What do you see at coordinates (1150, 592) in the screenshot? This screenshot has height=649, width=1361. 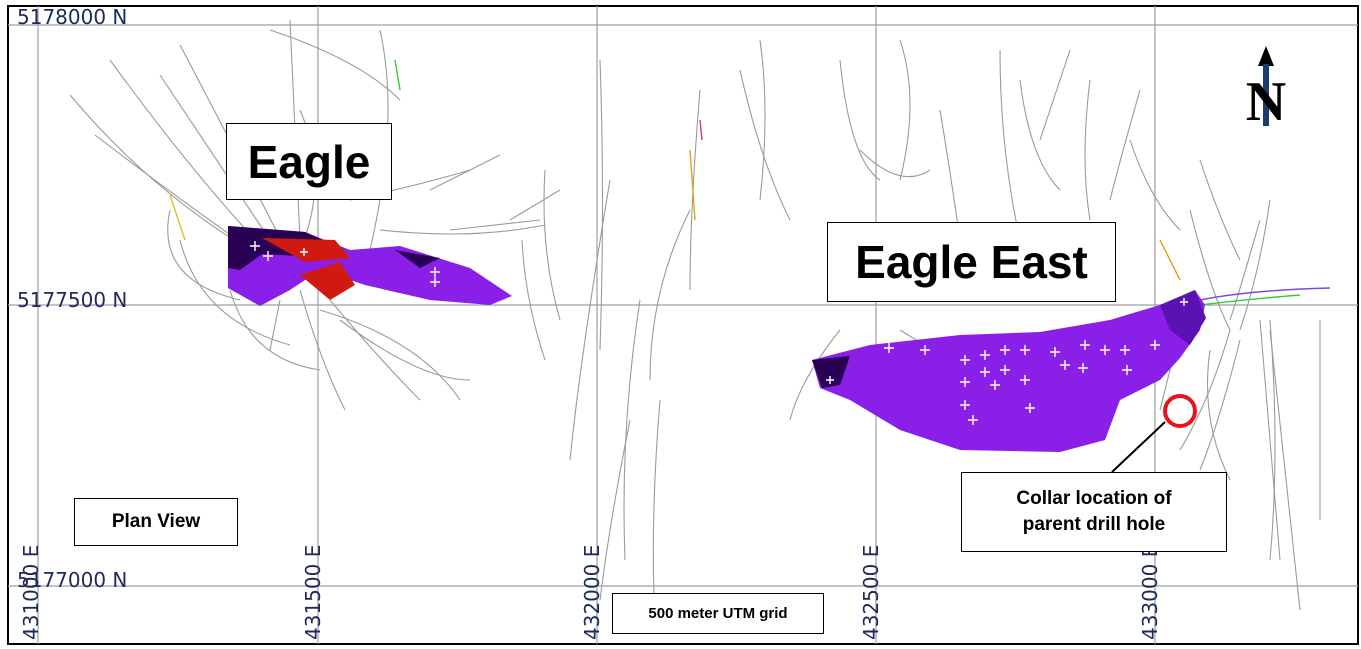 I see `grid-label-433000e: 433000 E` at bounding box center [1150, 592].